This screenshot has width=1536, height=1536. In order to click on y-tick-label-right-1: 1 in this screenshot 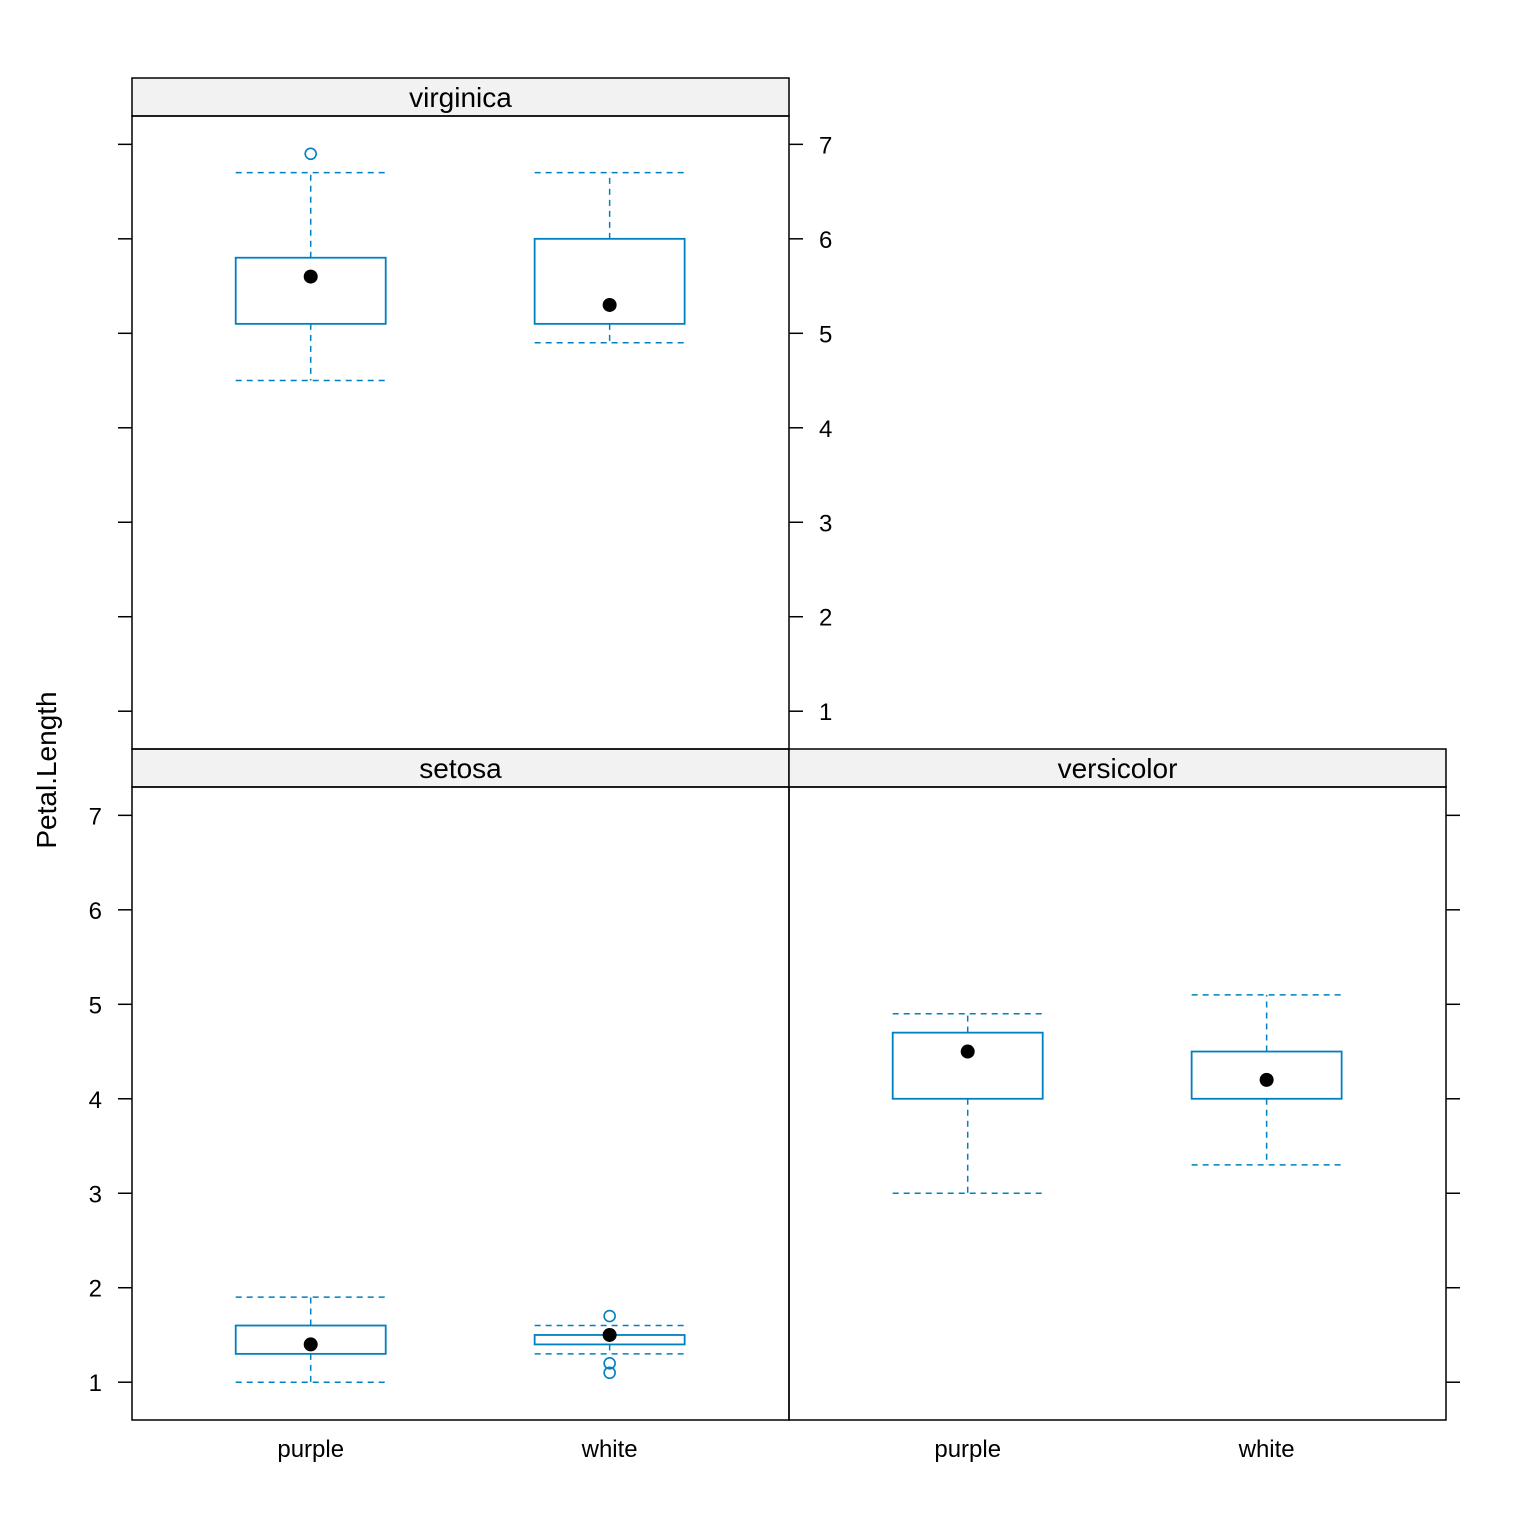, I will do `click(825, 712)`.